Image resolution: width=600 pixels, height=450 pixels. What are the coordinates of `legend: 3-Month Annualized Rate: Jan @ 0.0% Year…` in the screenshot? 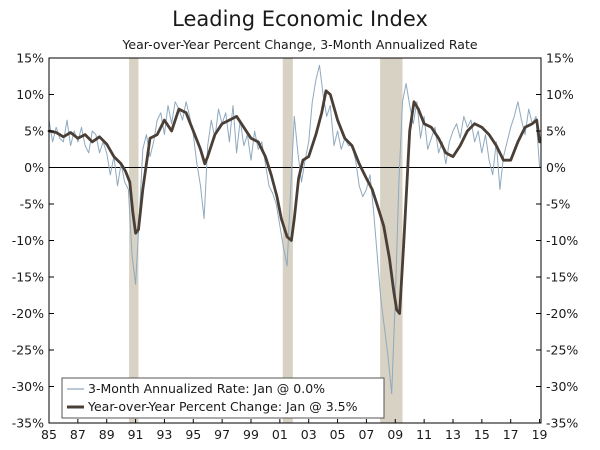 It's located at (223, 398).